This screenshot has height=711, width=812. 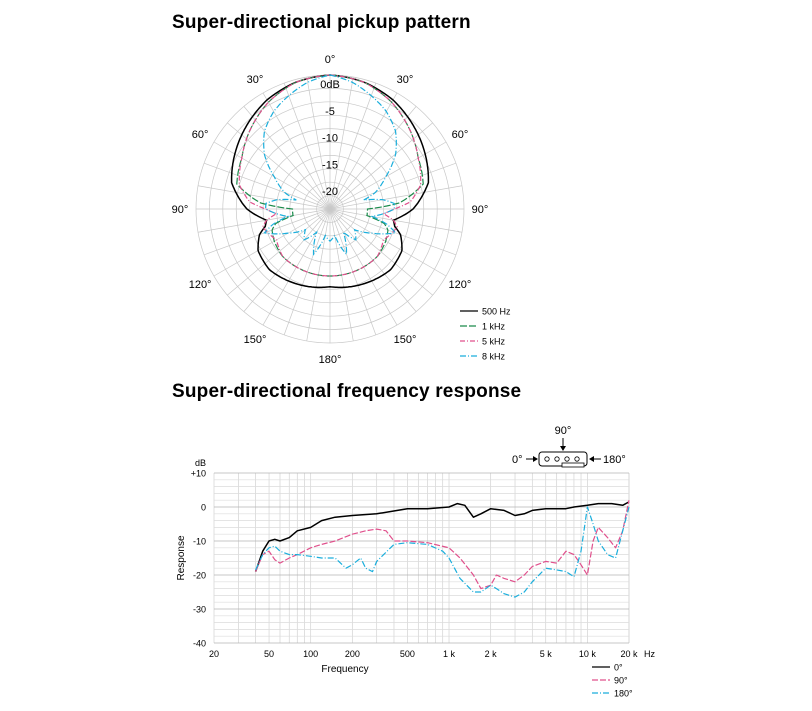 I want to click on frequency-x-axis-label: Frequency, so click(x=344, y=669).